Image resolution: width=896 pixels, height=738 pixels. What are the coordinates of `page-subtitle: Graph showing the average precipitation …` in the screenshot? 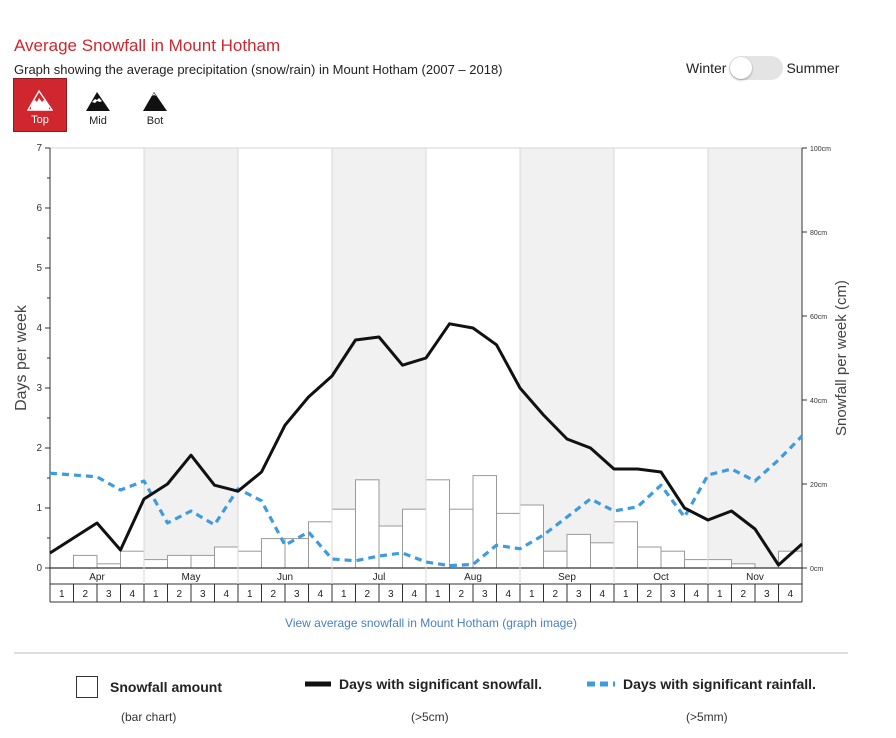 It's located at (258, 69).